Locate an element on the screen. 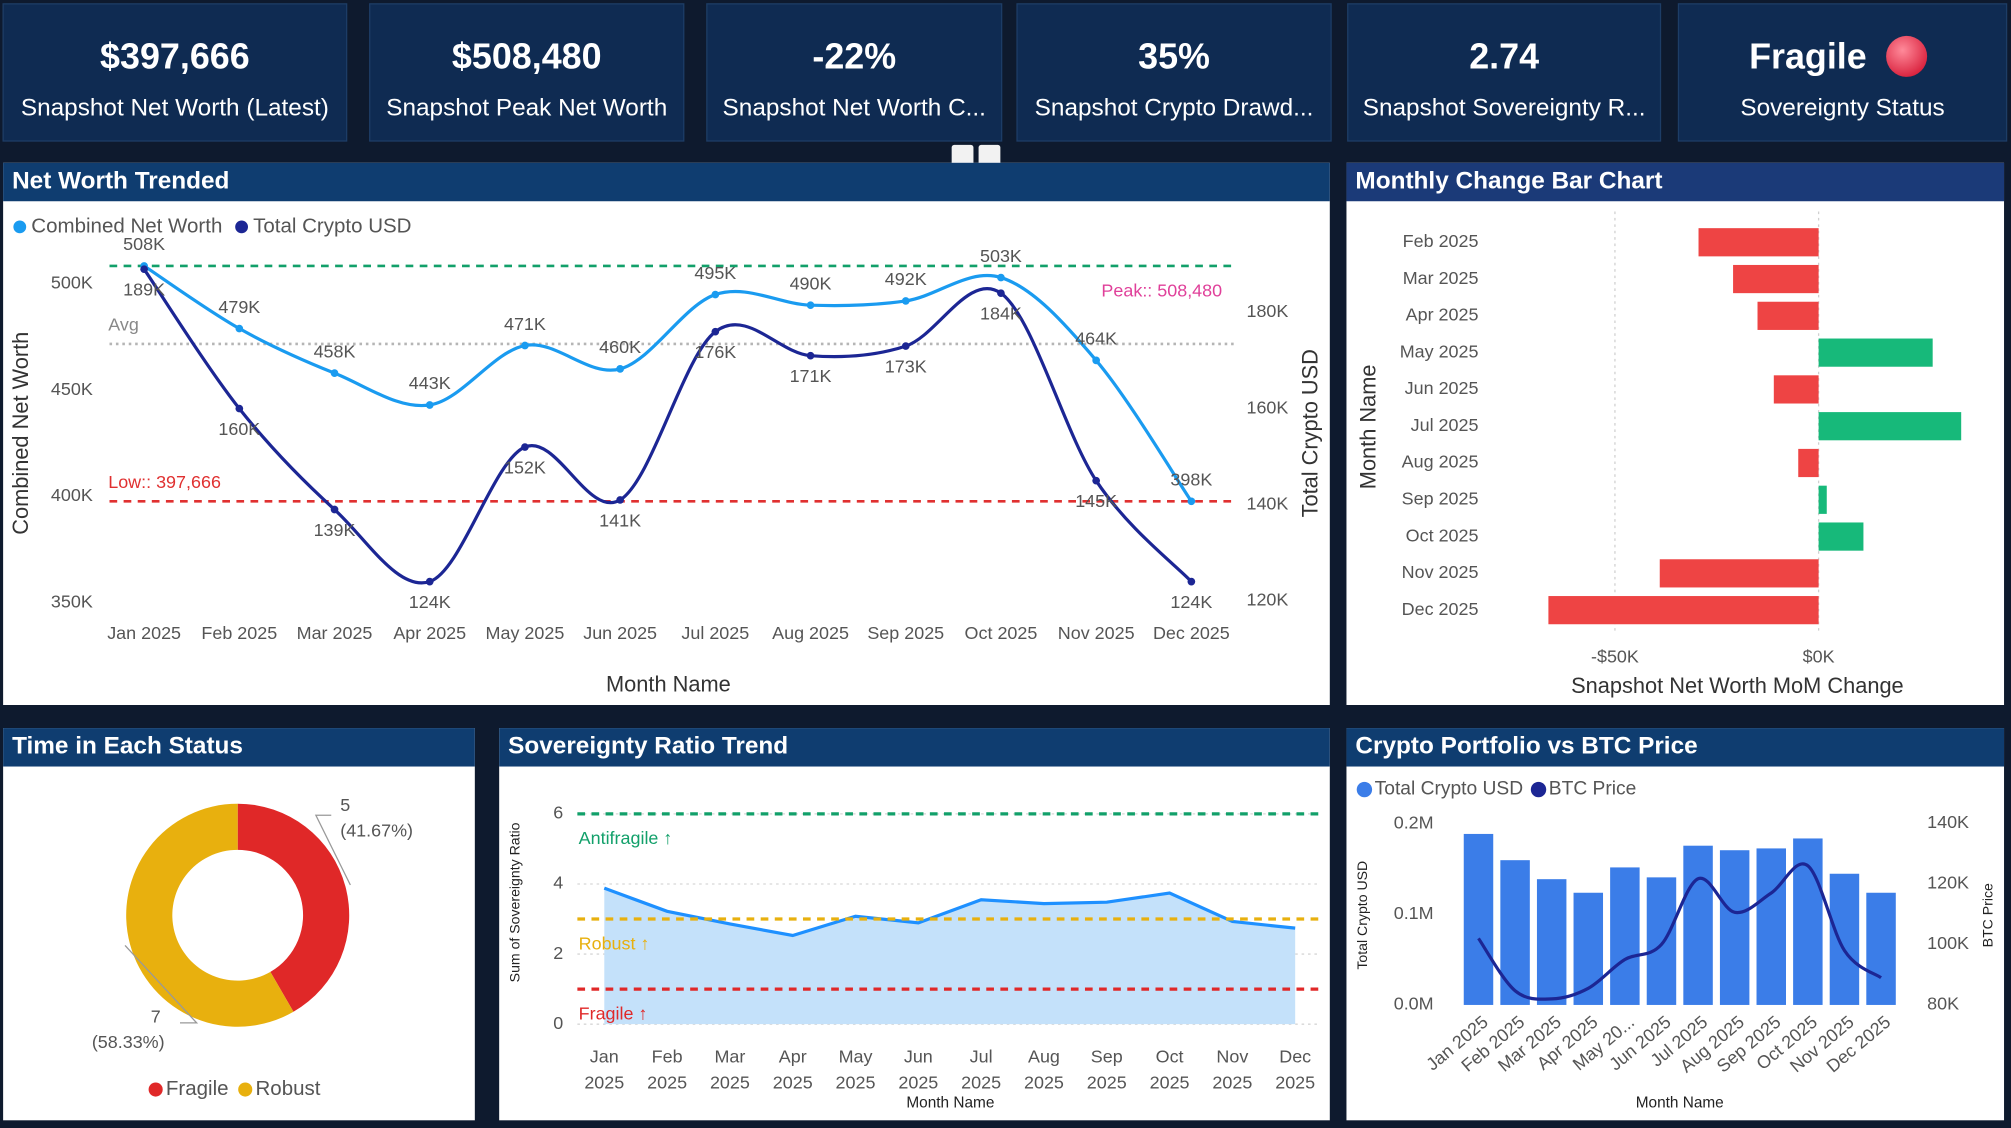 The height and width of the screenshot is (1128, 2011). y-axis-title: Month Name is located at coordinates (1367, 426).